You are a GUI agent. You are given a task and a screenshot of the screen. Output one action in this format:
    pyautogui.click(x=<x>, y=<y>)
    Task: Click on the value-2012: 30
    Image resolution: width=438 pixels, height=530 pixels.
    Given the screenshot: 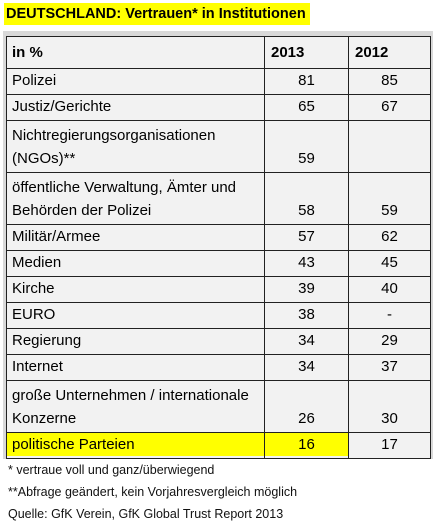 What is the action you would take?
    pyautogui.click(x=389, y=406)
    